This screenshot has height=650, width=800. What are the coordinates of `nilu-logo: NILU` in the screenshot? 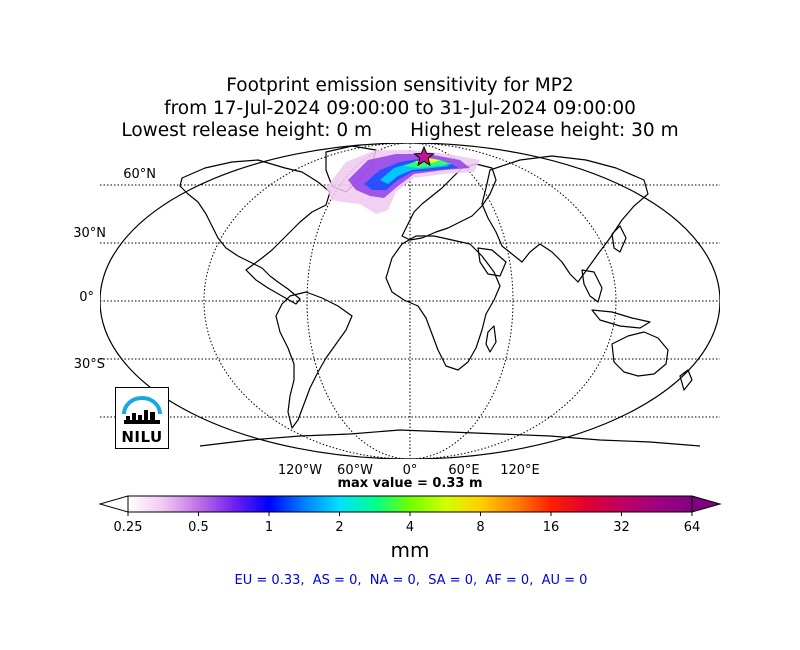 It's located at (142, 418).